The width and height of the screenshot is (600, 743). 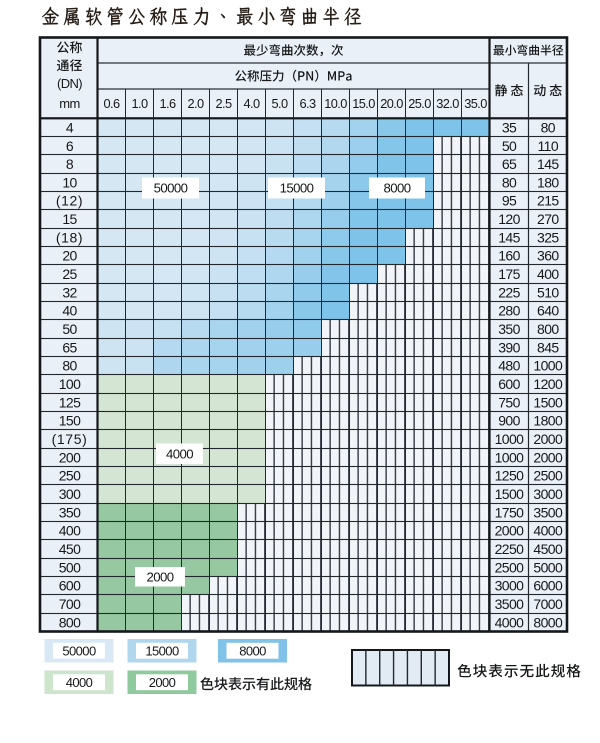 I want to click on svg-text: 150, so click(x=70, y=421).